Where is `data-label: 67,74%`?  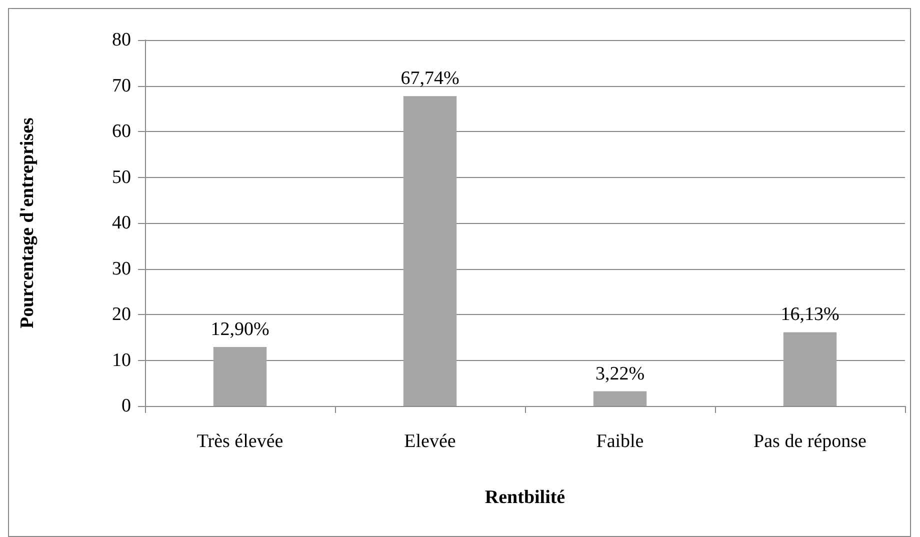
data-label: 67,74% is located at coordinates (430, 79).